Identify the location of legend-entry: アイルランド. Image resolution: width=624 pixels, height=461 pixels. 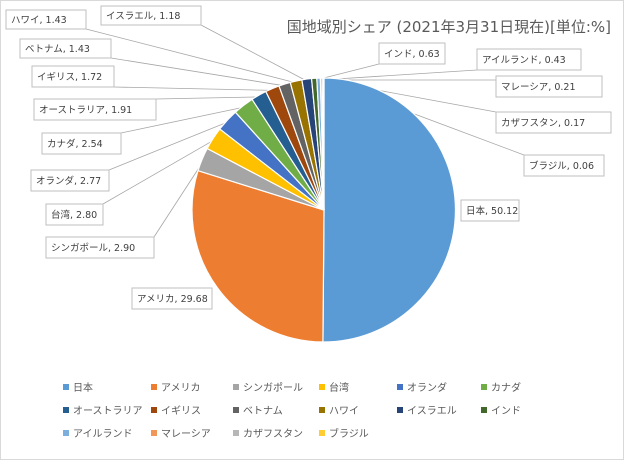
(103, 434).